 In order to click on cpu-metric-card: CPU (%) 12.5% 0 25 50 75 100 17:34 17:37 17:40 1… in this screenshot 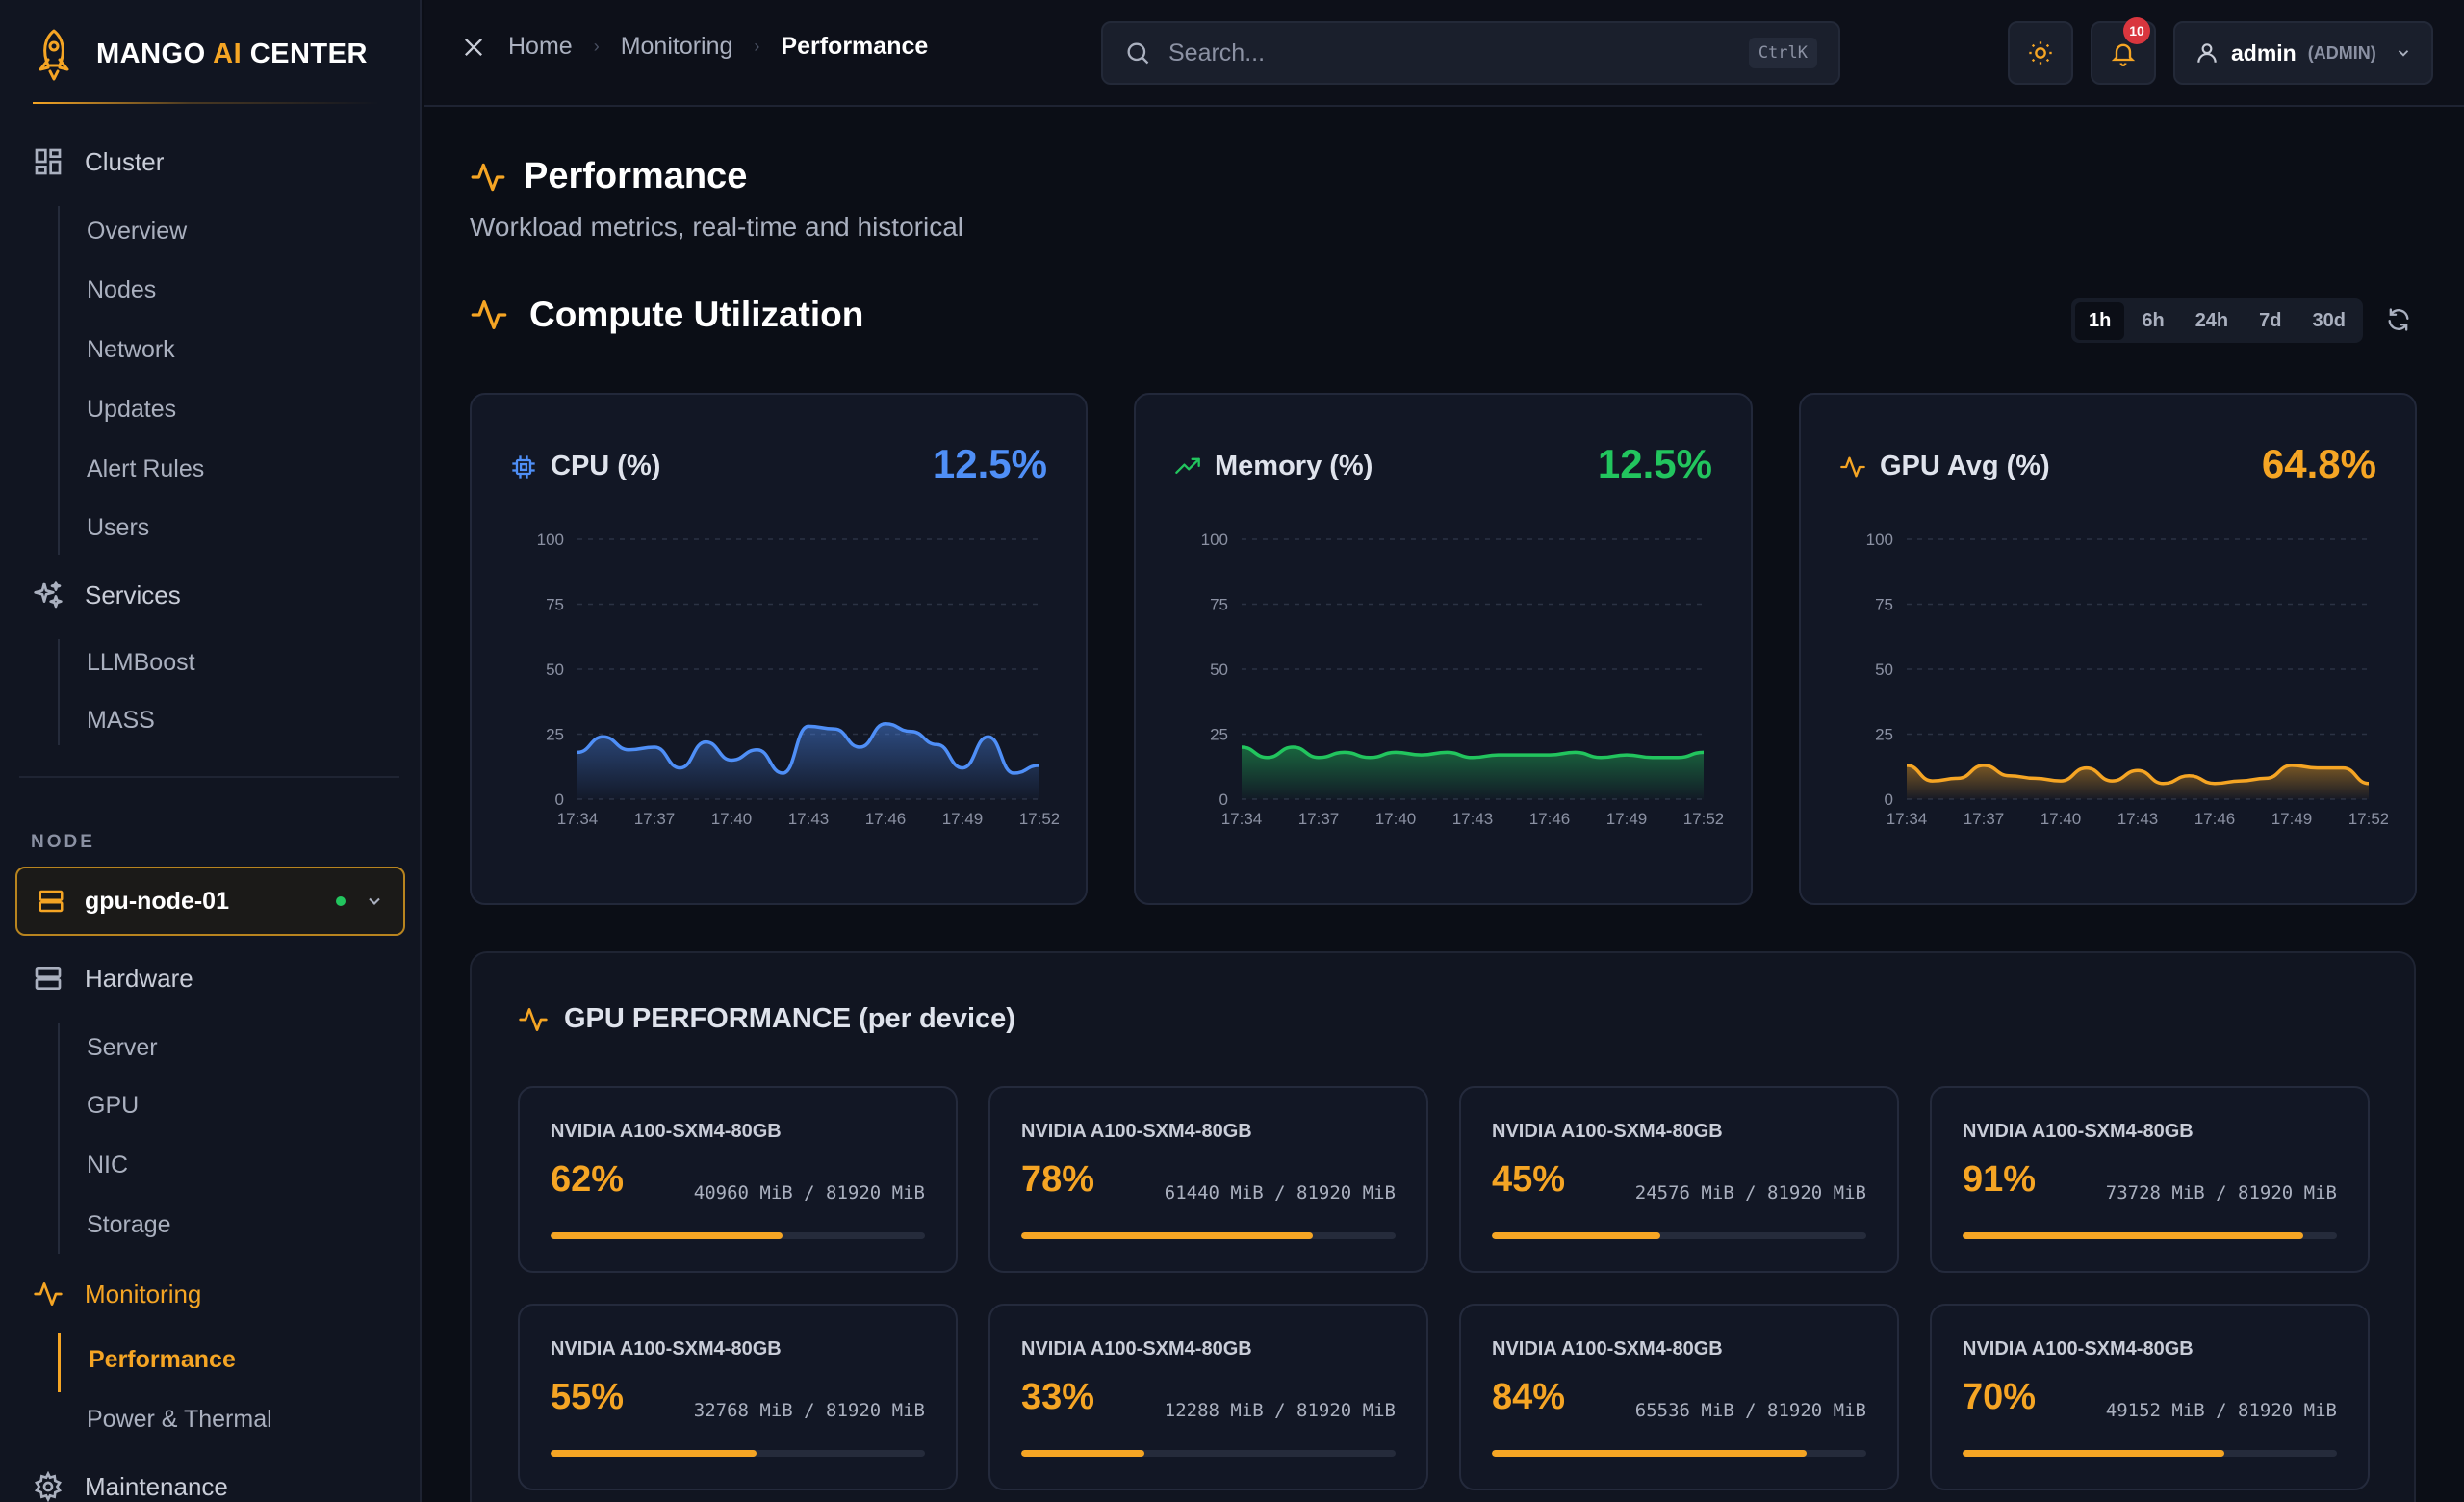, I will do `click(779, 649)`.